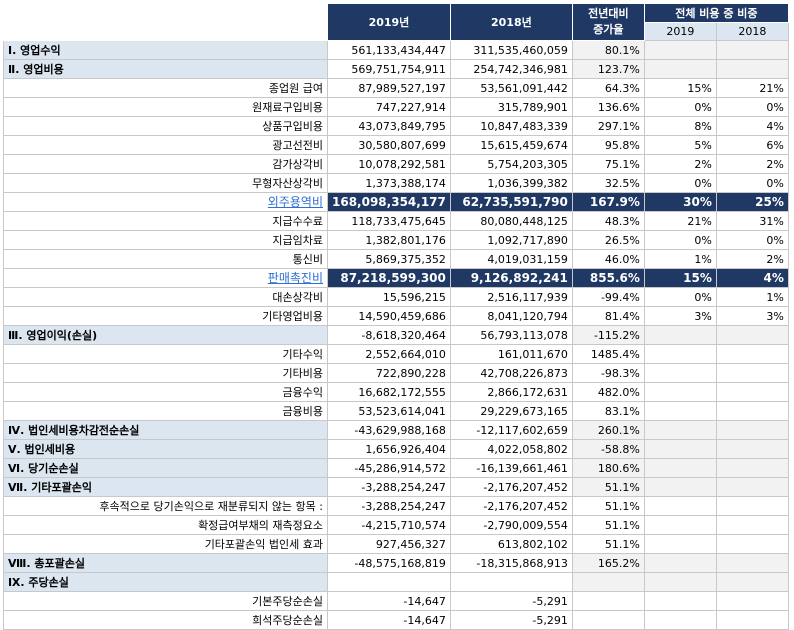 The width and height of the screenshot is (794, 630). What do you see at coordinates (165, 373) in the screenshot?
I see `row-label: 기타비용` at bounding box center [165, 373].